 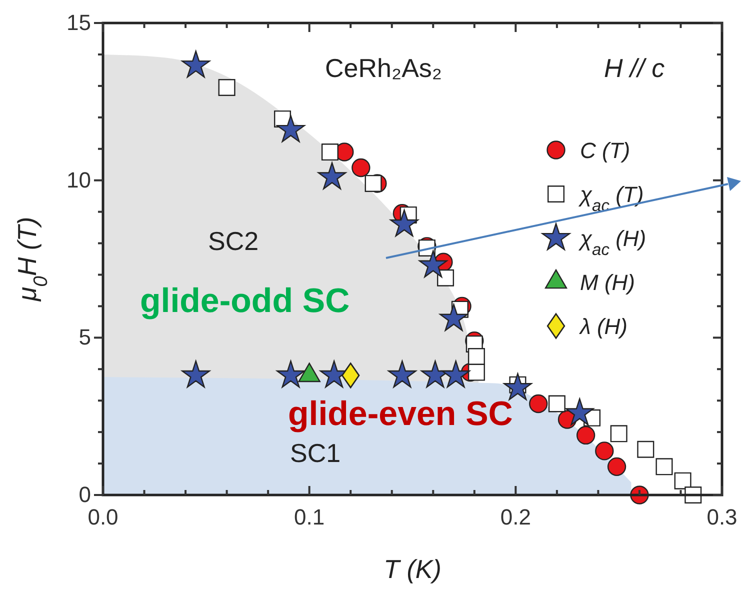 I want to click on legend-label: M (H), so click(x=607, y=282).